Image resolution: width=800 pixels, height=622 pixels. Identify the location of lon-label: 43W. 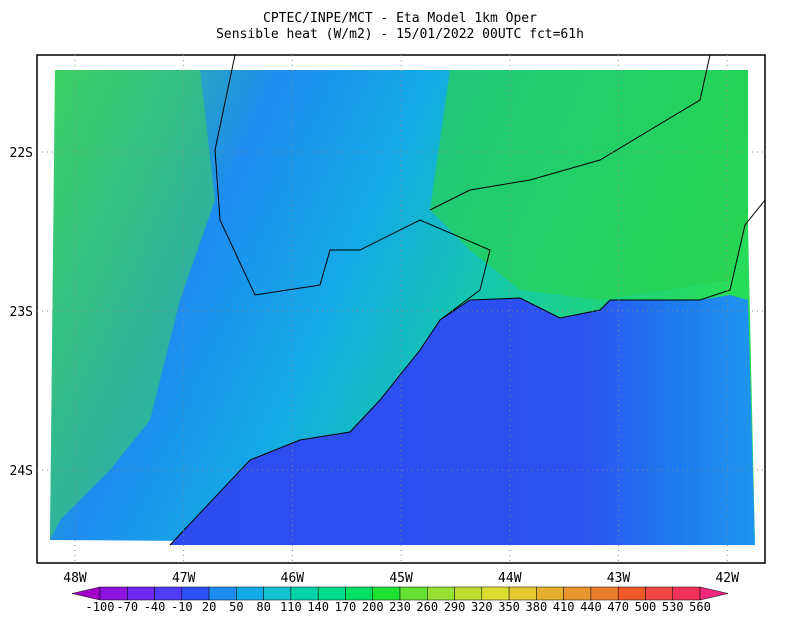
(619, 578).